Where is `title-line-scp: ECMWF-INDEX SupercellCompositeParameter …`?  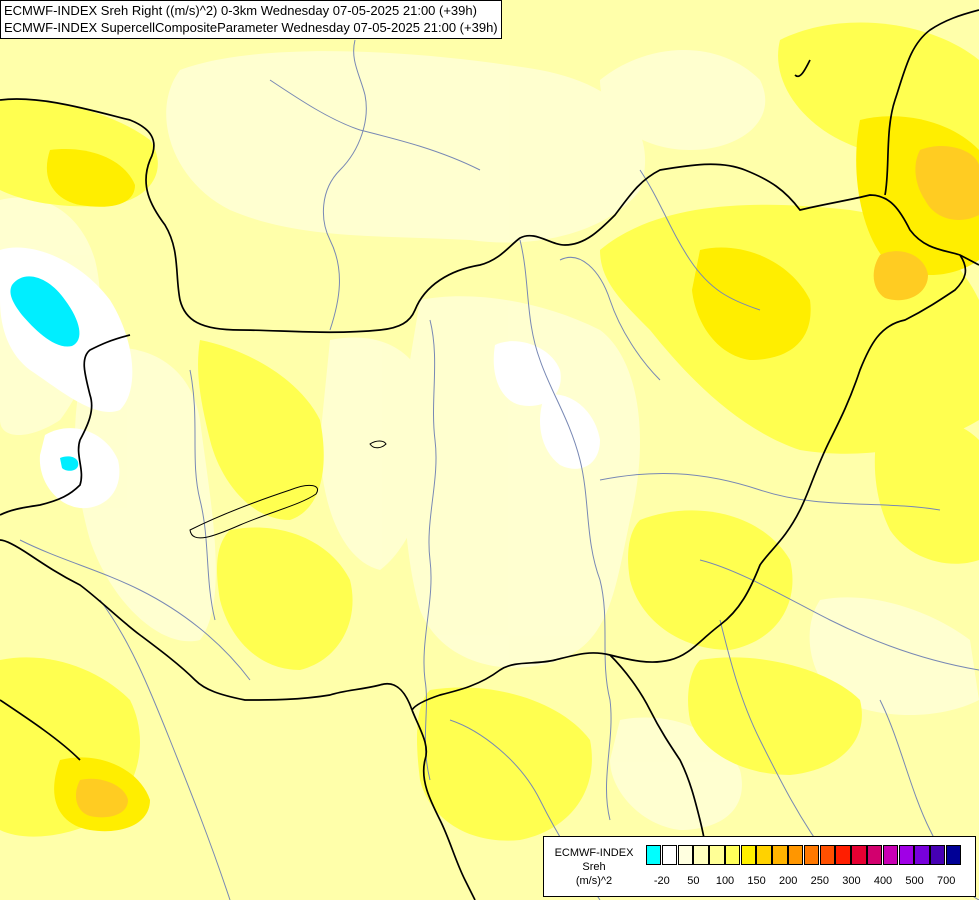 title-line-scp: ECMWF-INDEX SupercellCompositeParameter … is located at coordinates (251, 27).